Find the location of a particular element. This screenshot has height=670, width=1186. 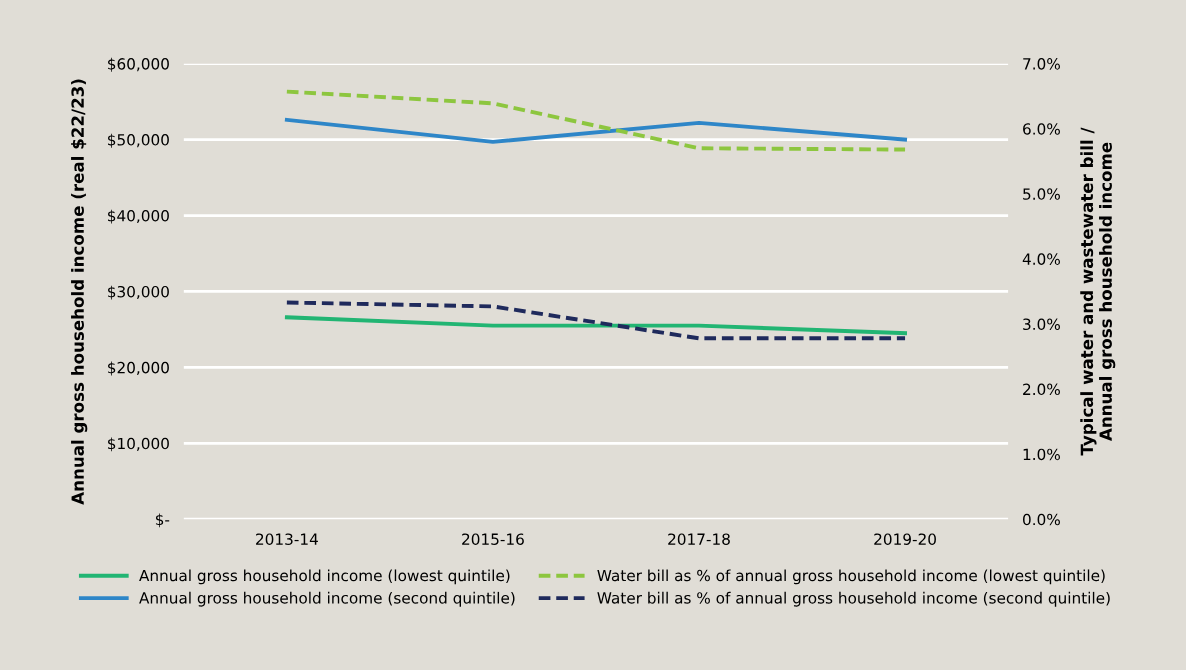

x-tick-label: 2015-16 is located at coordinates (493, 539).